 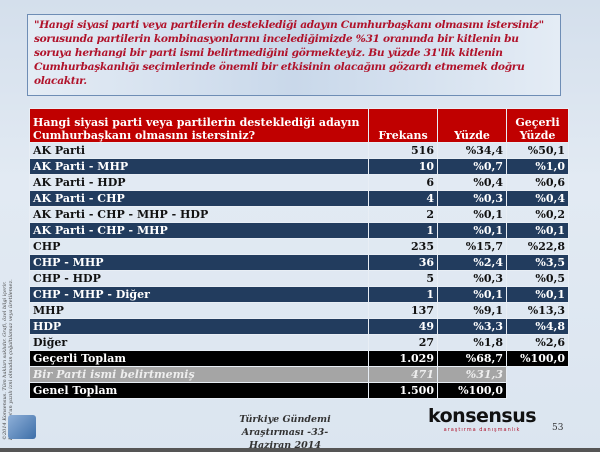 I want to click on table-row: Genel Toplam 1.500 %100,0, so click(x=299, y=390).